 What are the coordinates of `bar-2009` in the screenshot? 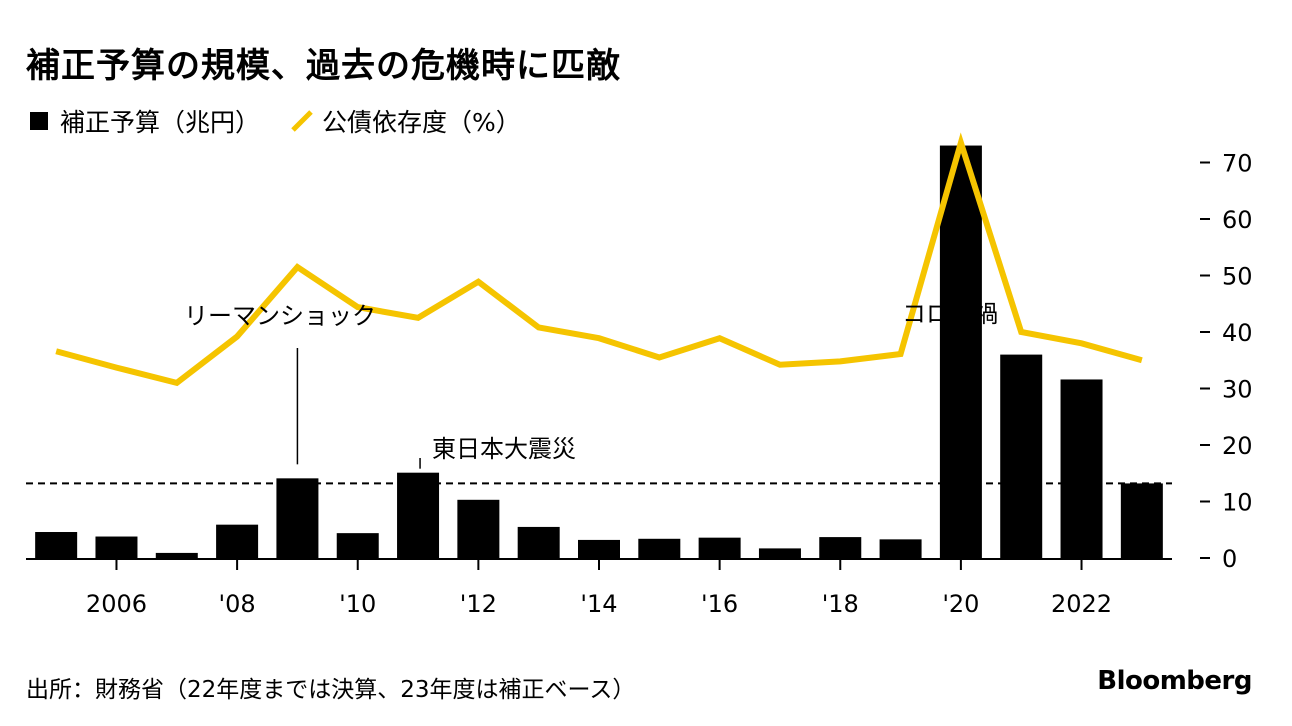 It's located at (297, 518).